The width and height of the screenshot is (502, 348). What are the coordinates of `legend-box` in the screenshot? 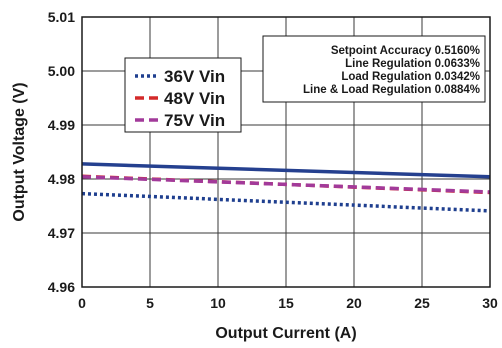 It's located at (183, 95).